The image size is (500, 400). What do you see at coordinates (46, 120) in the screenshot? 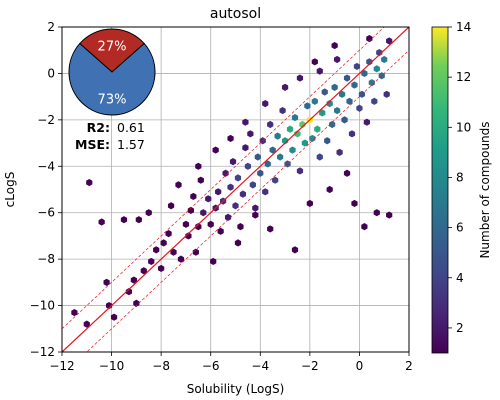
I see `y-tick-label: −2` at bounding box center [46, 120].